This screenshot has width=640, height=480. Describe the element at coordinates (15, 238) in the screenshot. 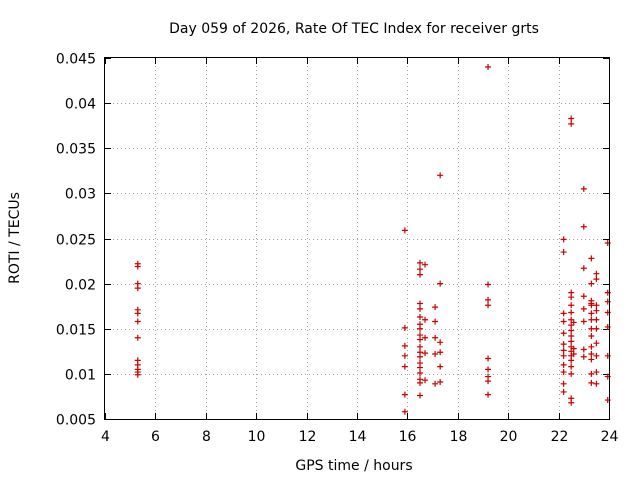

I see `y-axis-title: ROTI / TECUs` at that location.